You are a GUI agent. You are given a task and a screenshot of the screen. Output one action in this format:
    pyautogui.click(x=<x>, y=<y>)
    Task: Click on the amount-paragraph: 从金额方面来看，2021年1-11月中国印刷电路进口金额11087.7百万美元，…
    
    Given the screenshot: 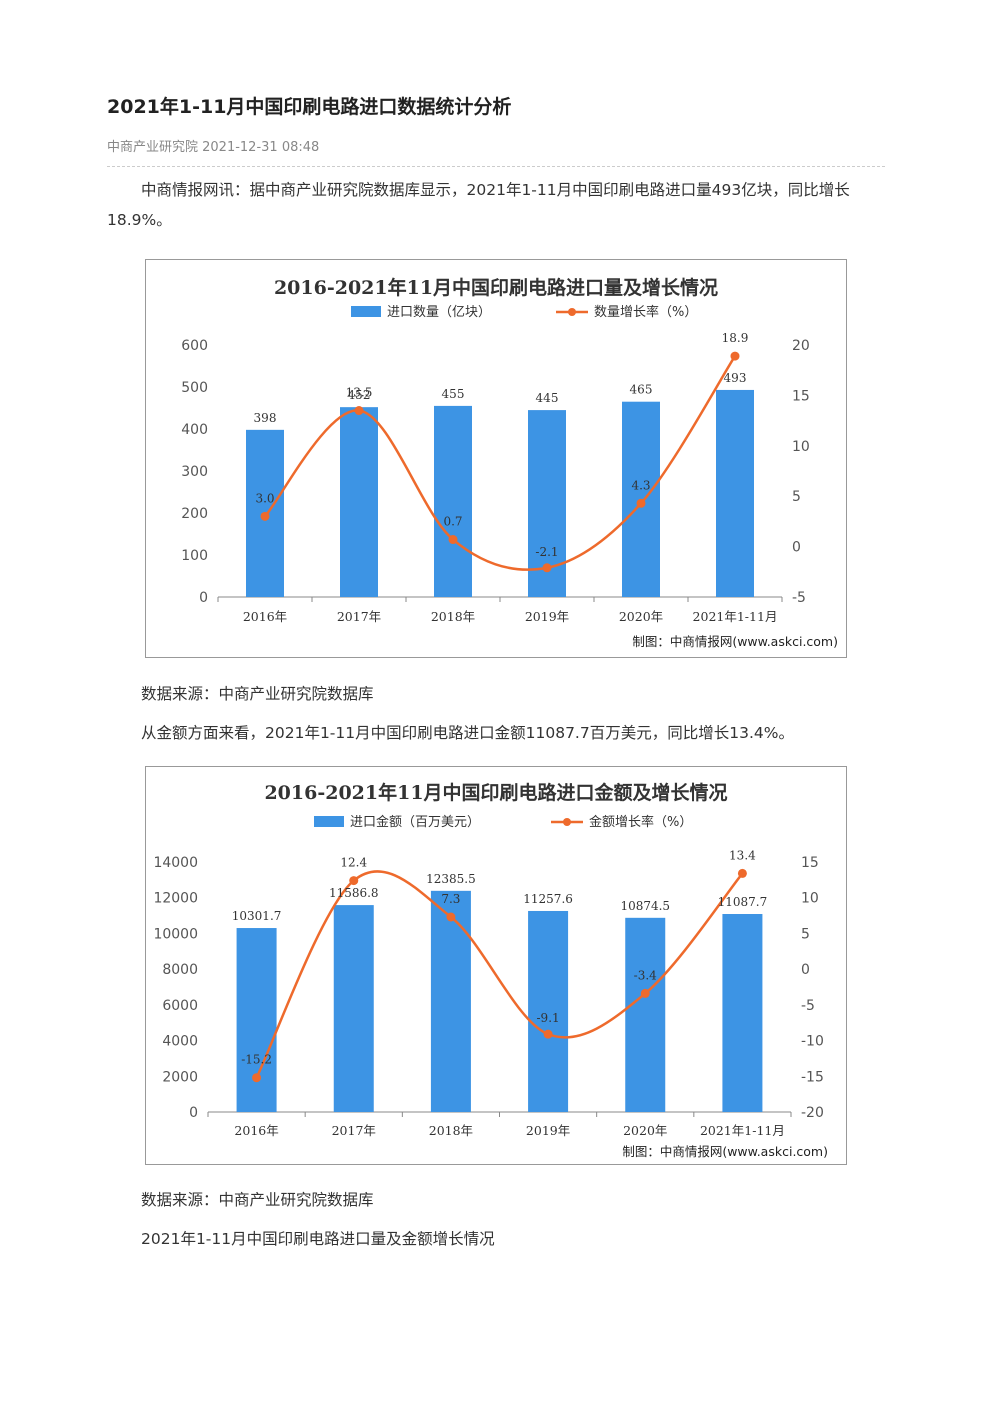 What is the action you would take?
    pyautogui.click(x=467, y=733)
    